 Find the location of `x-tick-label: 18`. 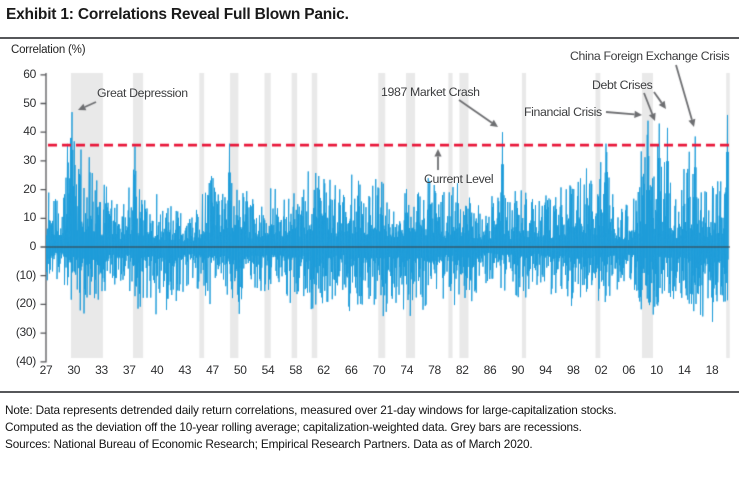

x-tick-label: 18 is located at coordinates (712, 370).